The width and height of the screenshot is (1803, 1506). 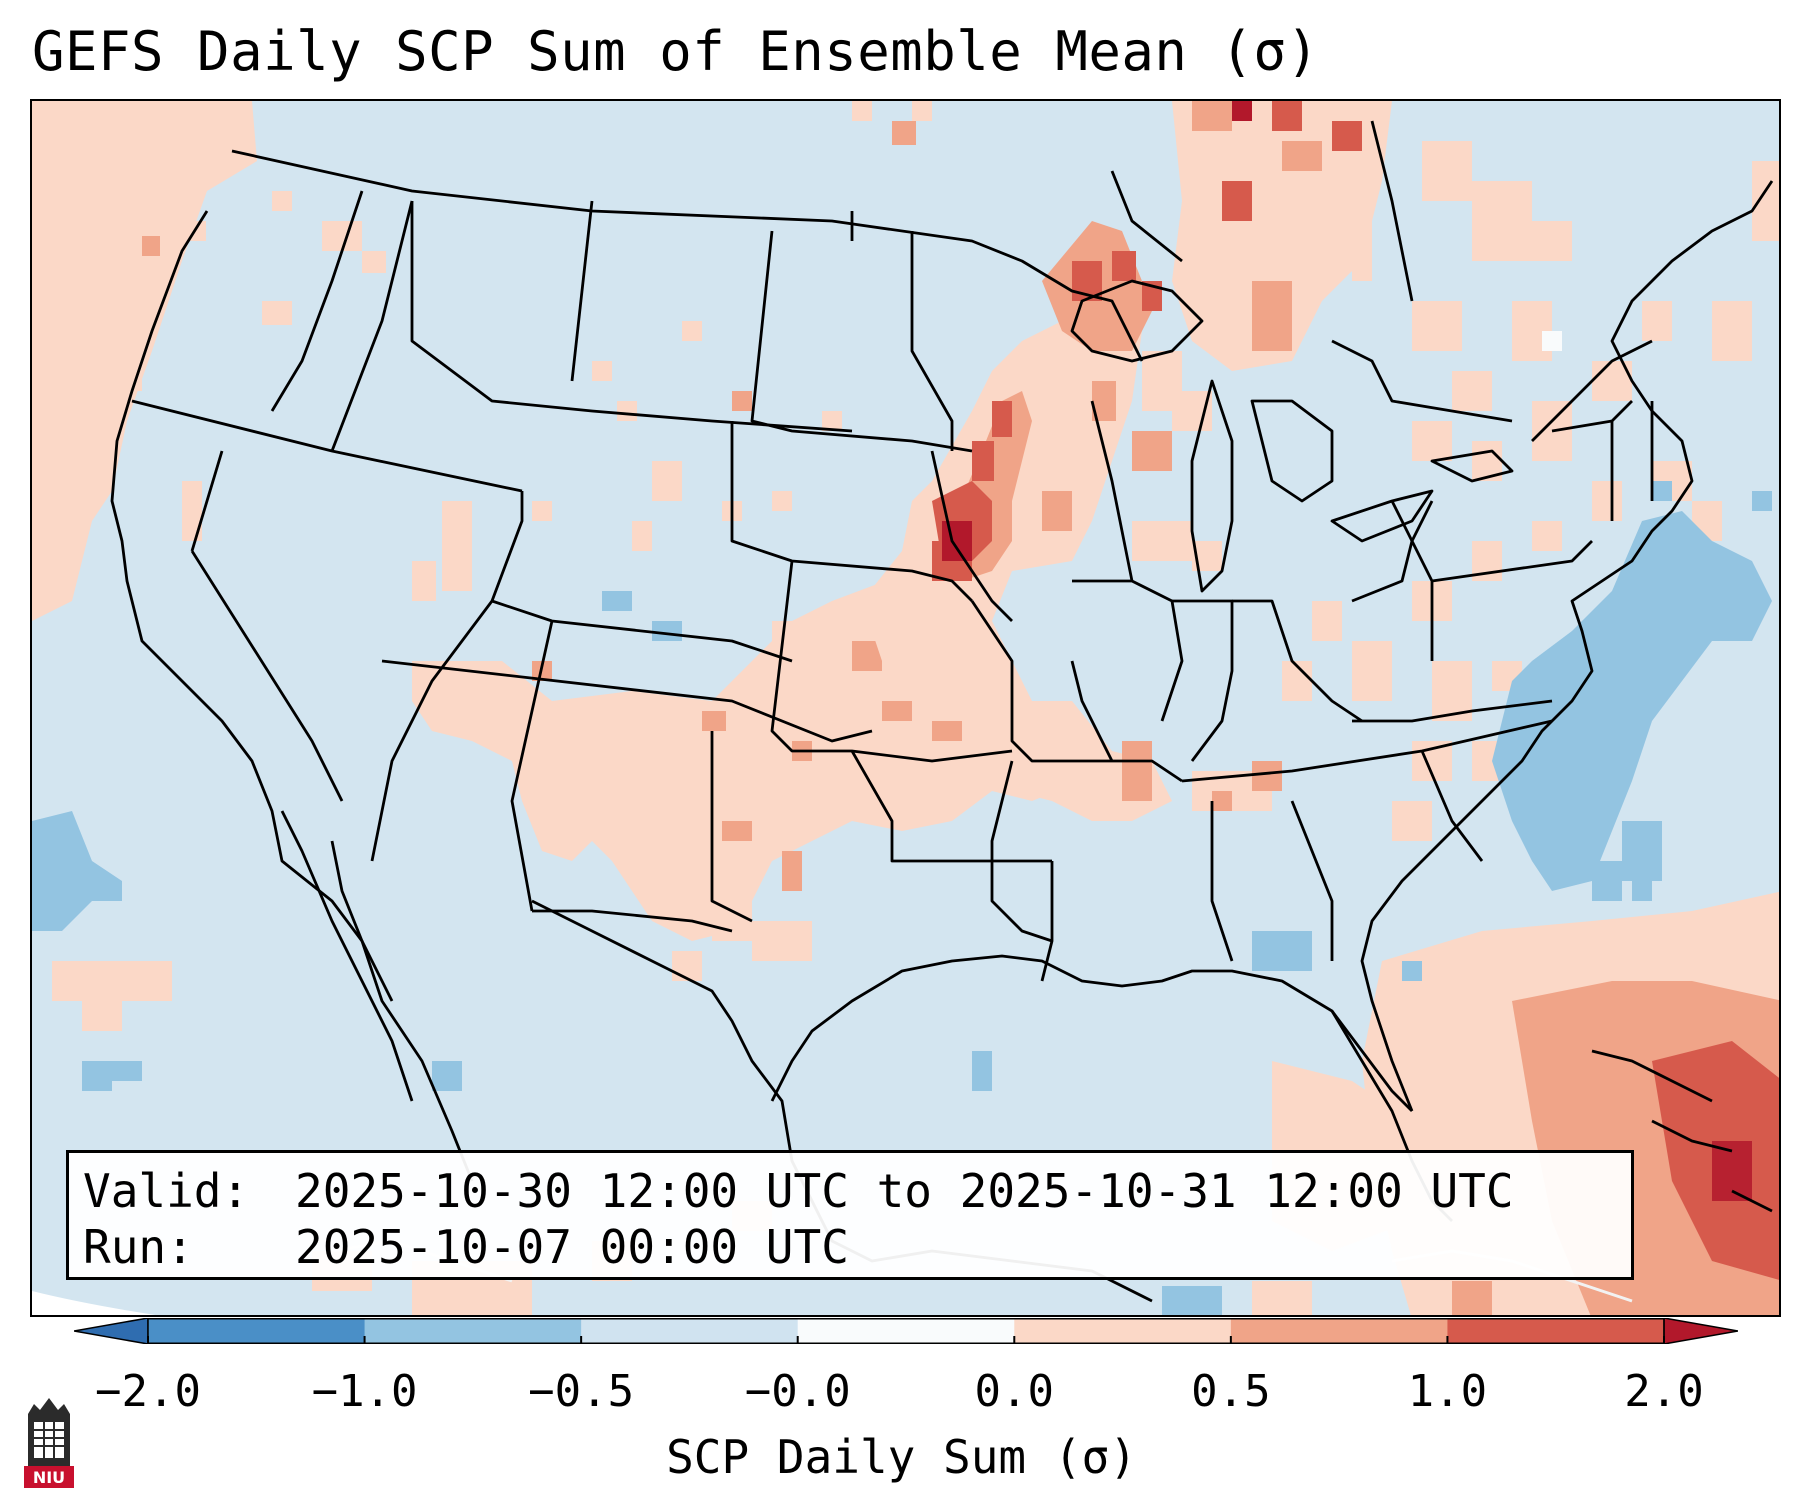 I want to click on lake-huron, so click(x=1292, y=451).